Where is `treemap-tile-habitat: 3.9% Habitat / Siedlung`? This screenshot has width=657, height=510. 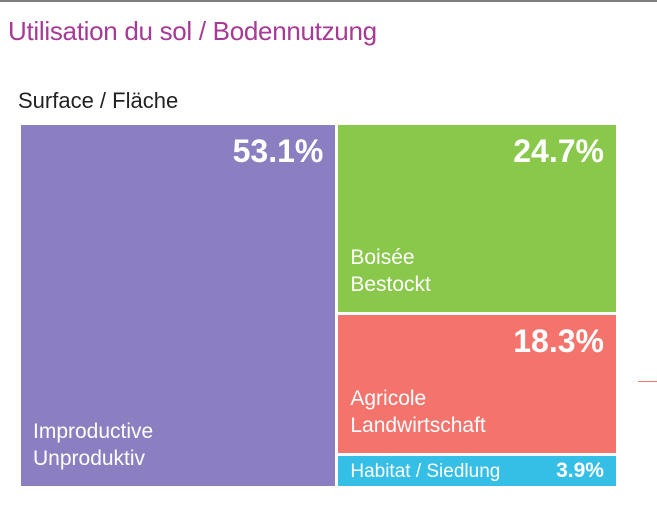 treemap-tile-habitat: 3.9% Habitat / Siedlung is located at coordinates (477, 471).